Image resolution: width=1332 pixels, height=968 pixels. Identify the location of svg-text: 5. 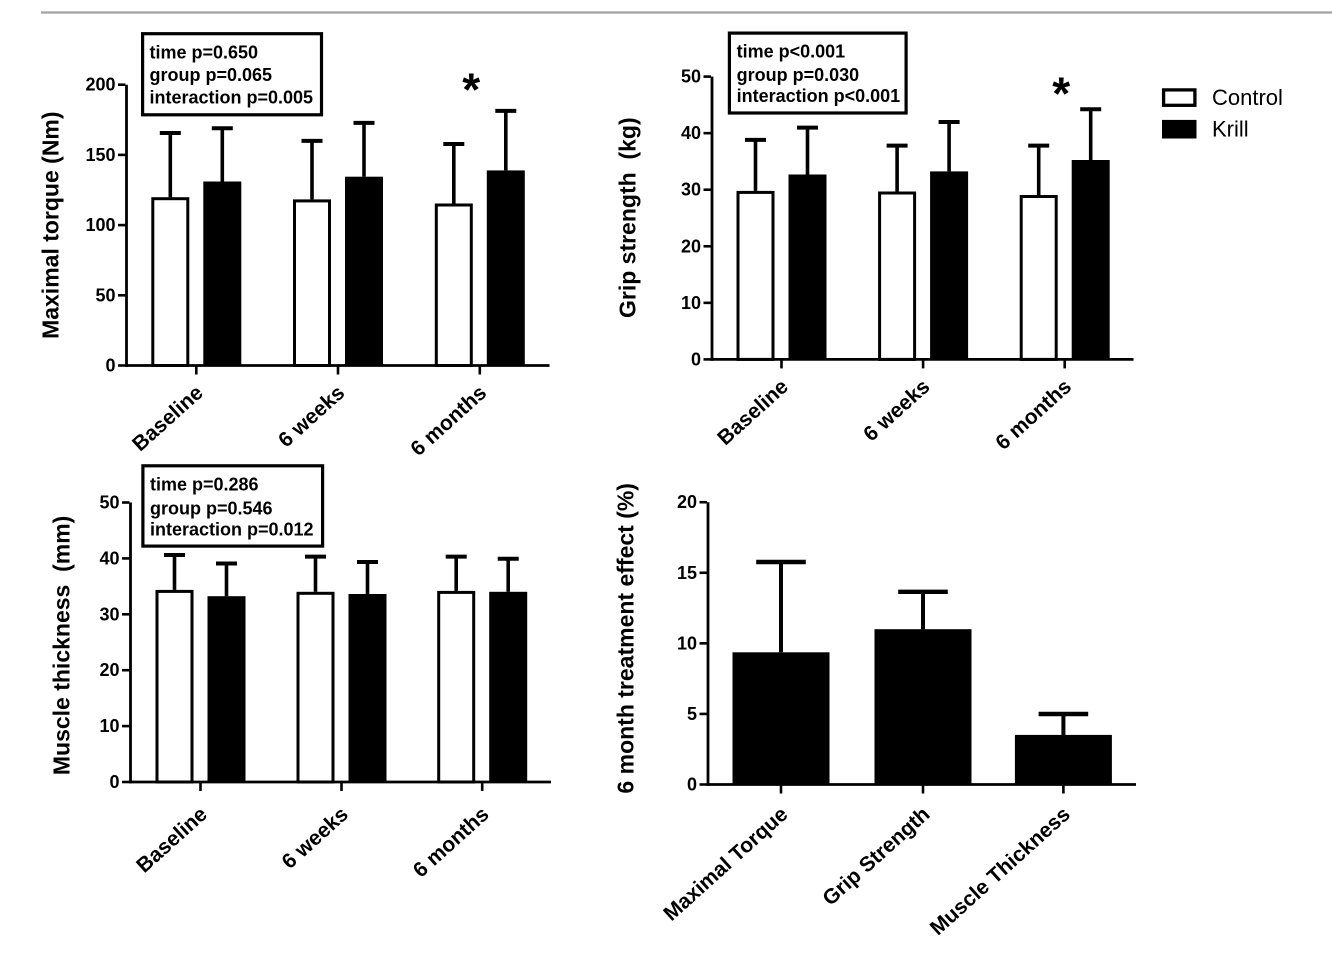
(692, 714).